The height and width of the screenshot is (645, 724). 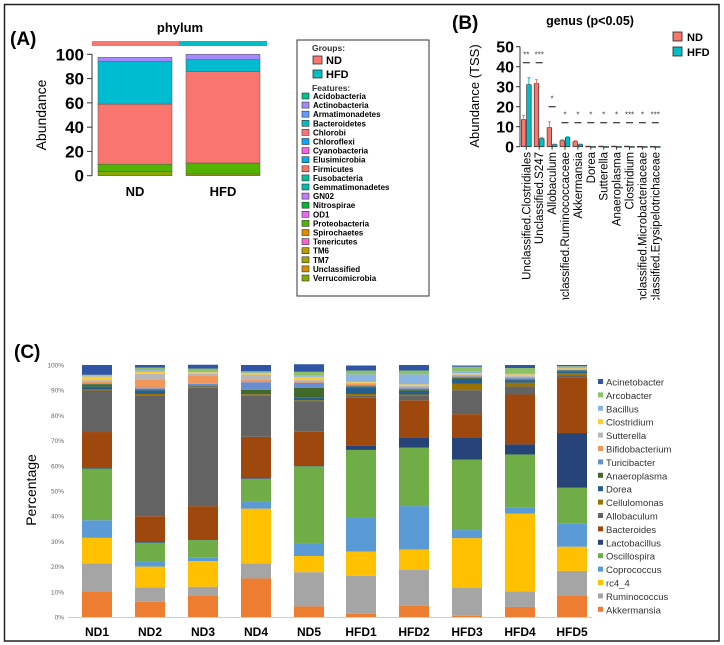 I want to click on x-tick-label: Dorea, so click(x=592, y=167).